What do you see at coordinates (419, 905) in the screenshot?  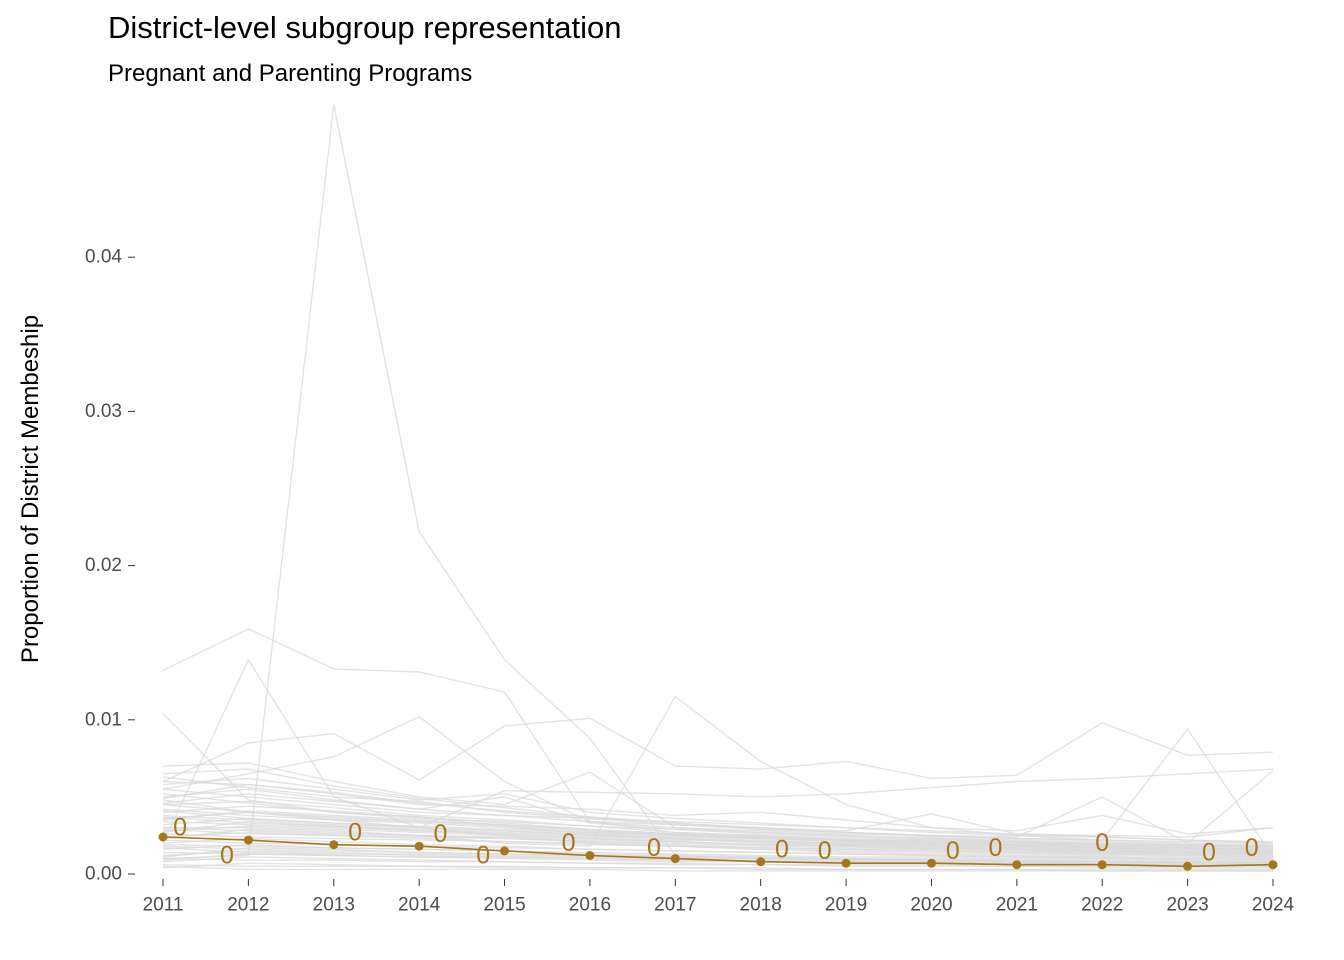 I see `x-tick-label-2014: 2014` at bounding box center [419, 905].